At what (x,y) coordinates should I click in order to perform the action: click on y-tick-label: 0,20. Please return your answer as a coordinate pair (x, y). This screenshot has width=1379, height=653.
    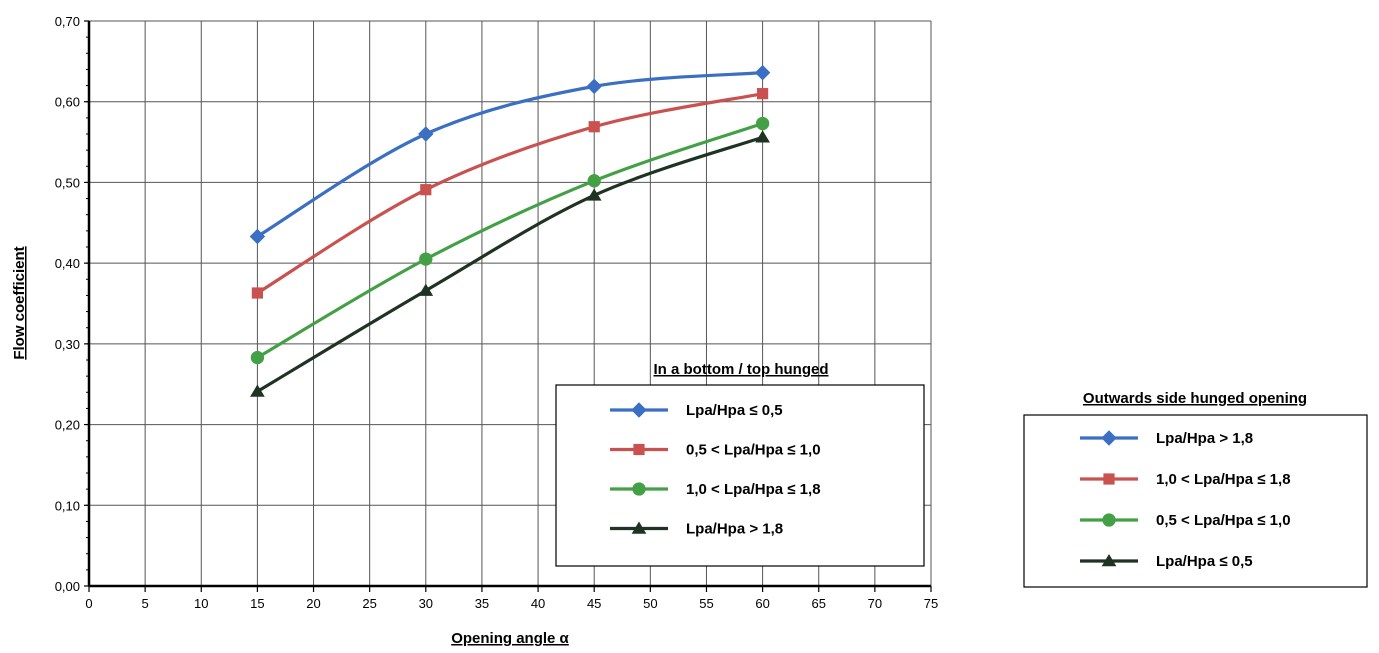
    Looking at the image, I should click on (67, 425).